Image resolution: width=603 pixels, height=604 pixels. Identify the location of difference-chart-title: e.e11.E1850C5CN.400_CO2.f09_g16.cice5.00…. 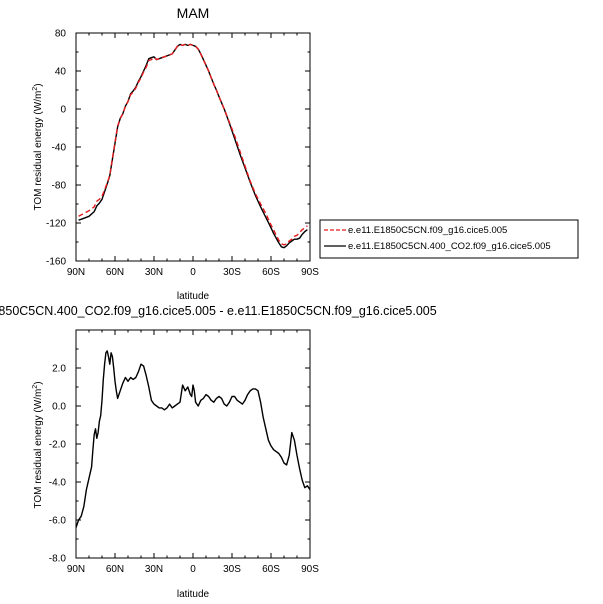
(218, 311).